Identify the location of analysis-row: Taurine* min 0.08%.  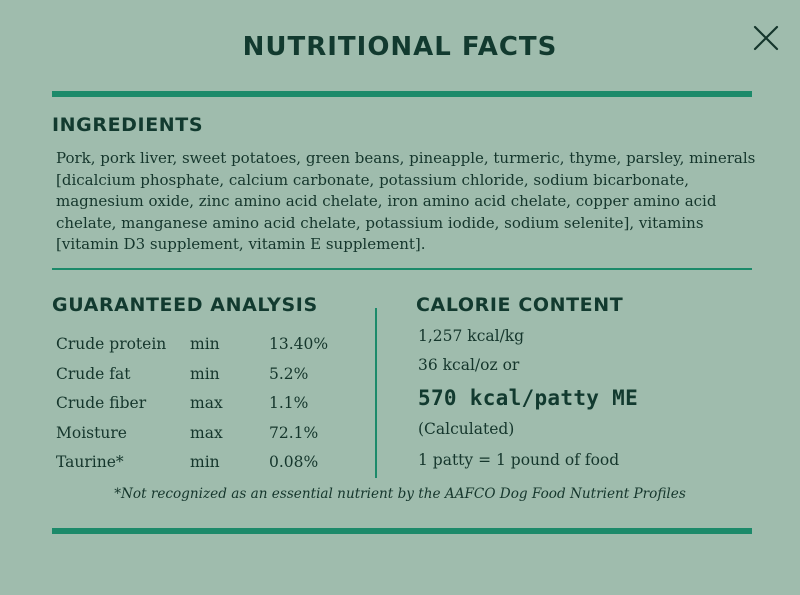
(202, 463).